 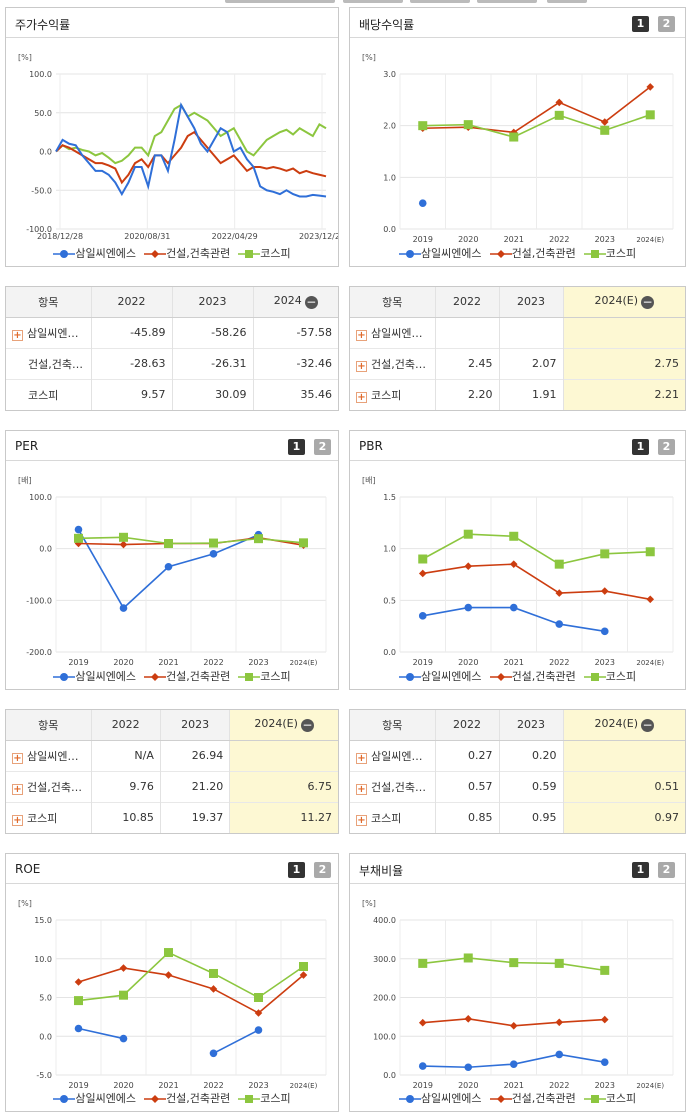 What do you see at coordinates (371, 446) in the screenshot?
I see `panel-title: PBR` at bounding box center [371, 446].